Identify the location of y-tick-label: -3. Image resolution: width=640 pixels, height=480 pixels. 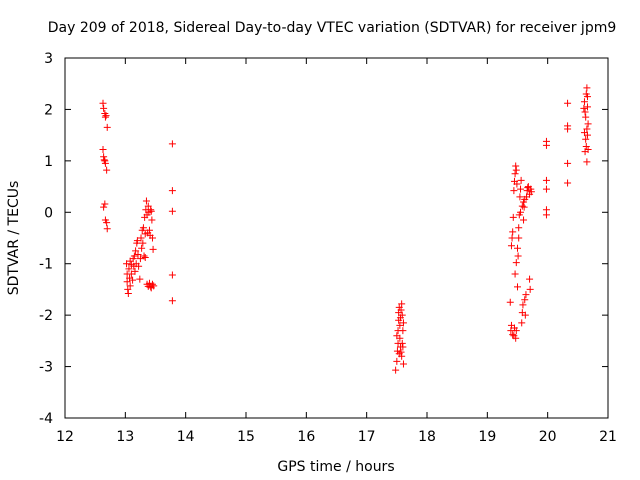
(46, 368).